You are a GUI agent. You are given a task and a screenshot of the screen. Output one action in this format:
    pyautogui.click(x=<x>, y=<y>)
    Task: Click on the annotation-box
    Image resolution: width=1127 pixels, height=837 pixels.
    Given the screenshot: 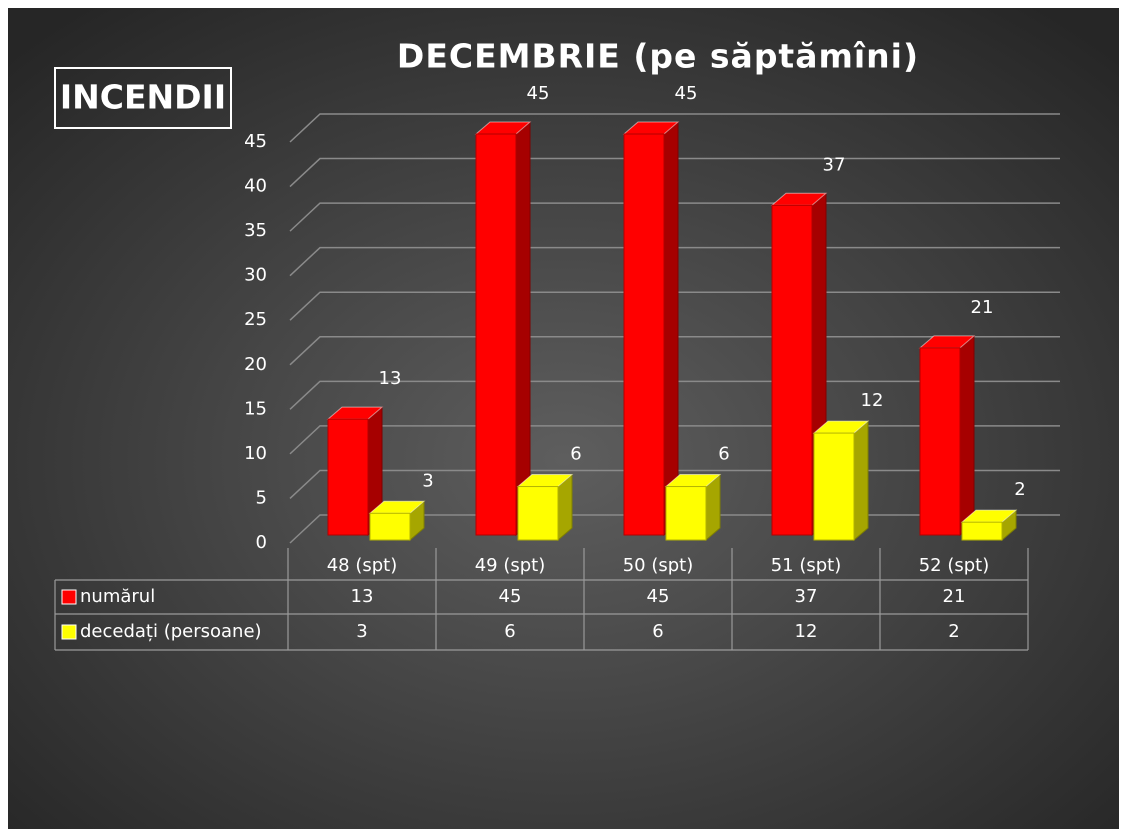 What is the action you would take?
    pyautogui.click(x=143, y=98)
    